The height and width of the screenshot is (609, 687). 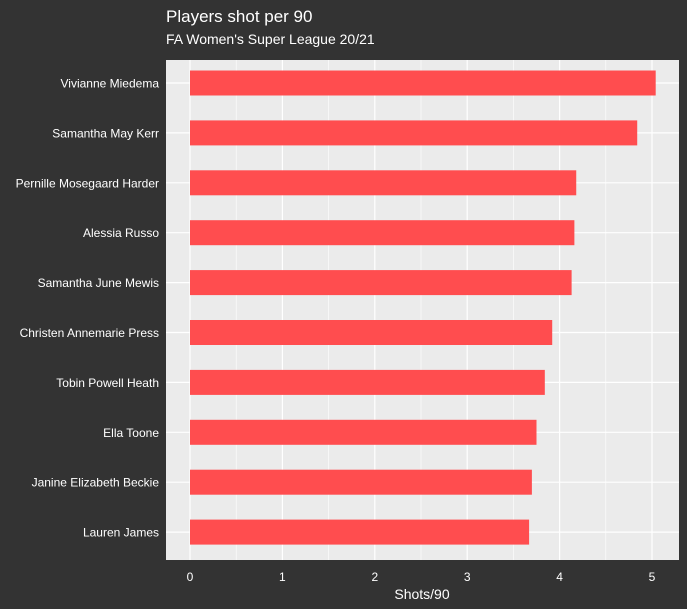 I want to click on y-tick-label: Christen Annemarie Press, so click(x=89, y=333).